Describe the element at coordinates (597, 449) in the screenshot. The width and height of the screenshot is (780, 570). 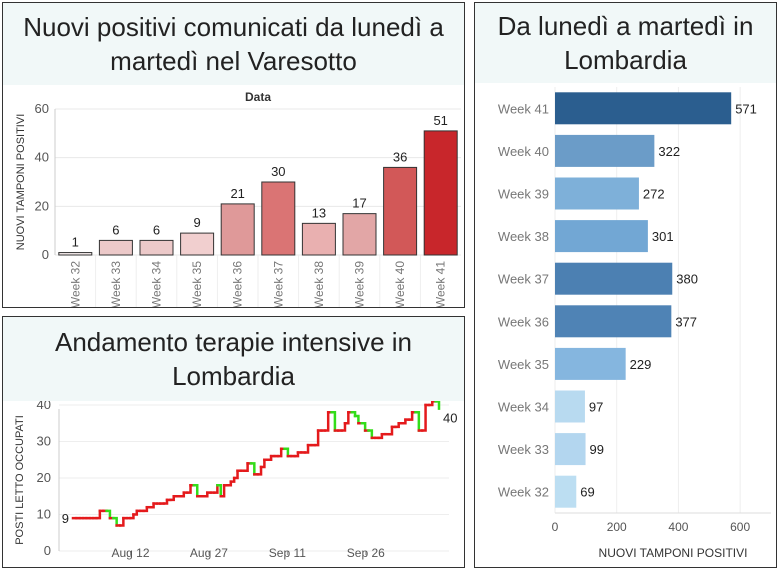
I see `data-label: 99` at that location.